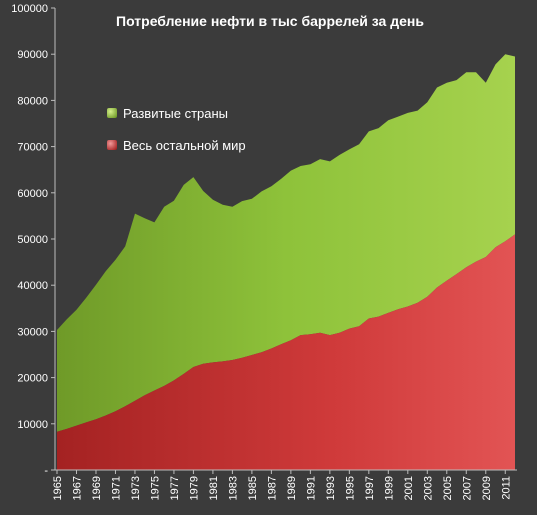  Describe the element at coordinates (32, 148) in the screenshot. I see `y-tick-label: 70000` at that location.